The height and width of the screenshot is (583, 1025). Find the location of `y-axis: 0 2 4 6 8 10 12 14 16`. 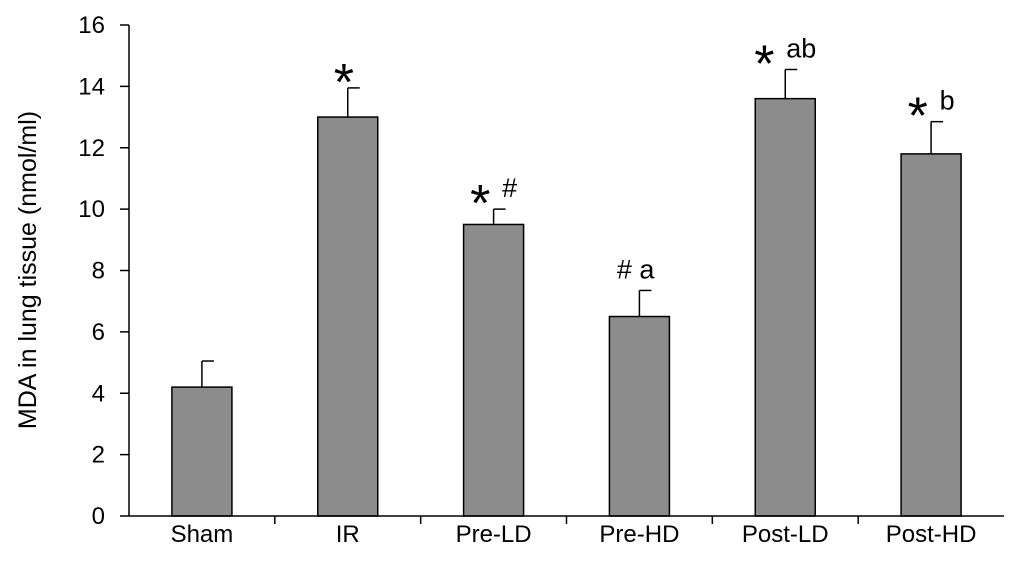

y-axis: 0 2 4 6 8 10 12 14 16 is located at coordinates (104, 271).